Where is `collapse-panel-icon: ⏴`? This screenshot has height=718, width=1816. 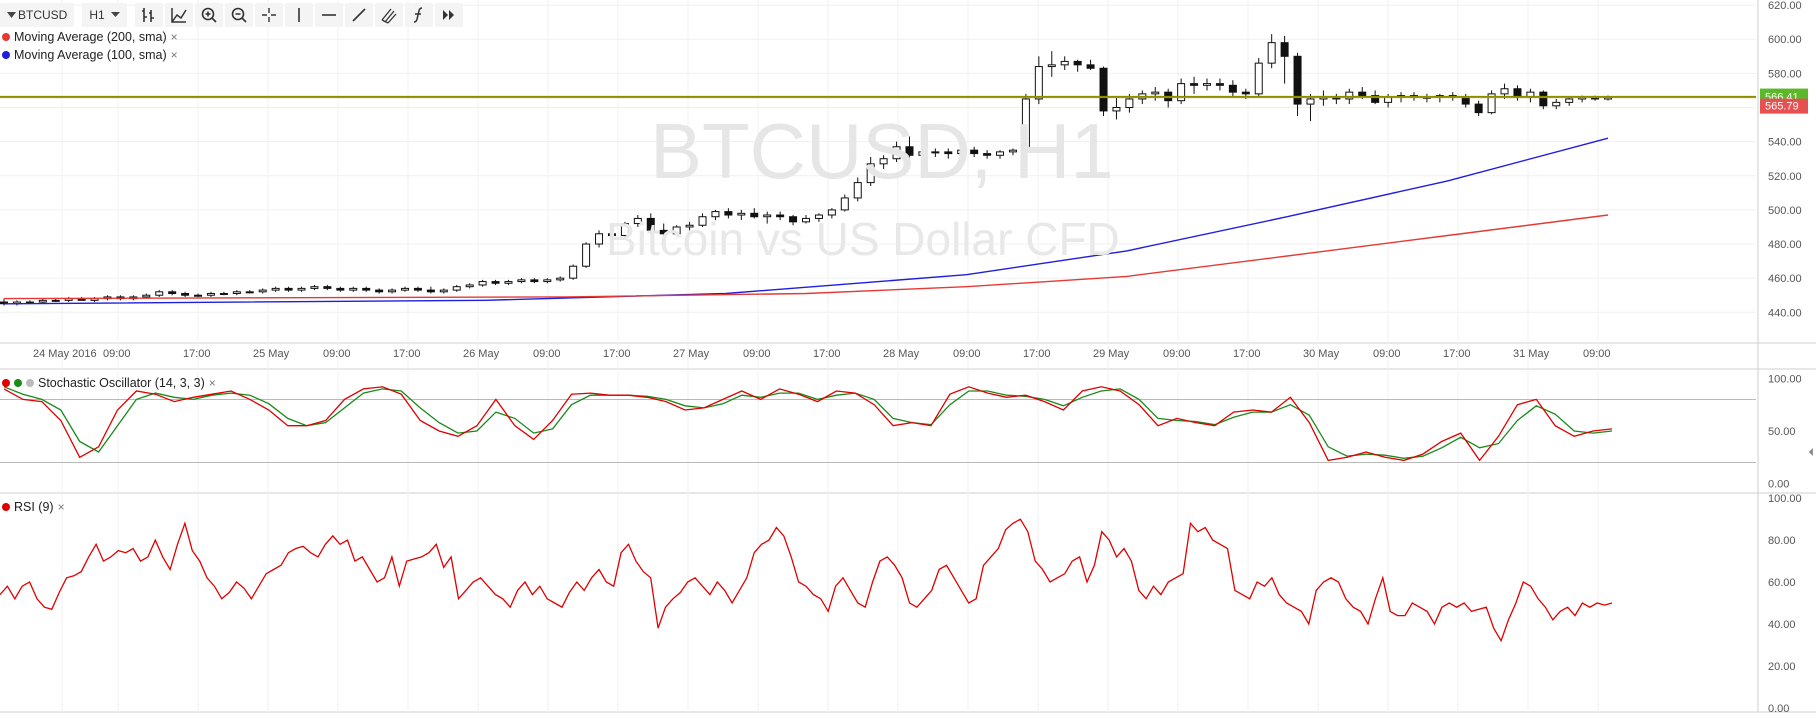 collapse-panel-icon: ⏴ is located at coordinates (1811, 453).